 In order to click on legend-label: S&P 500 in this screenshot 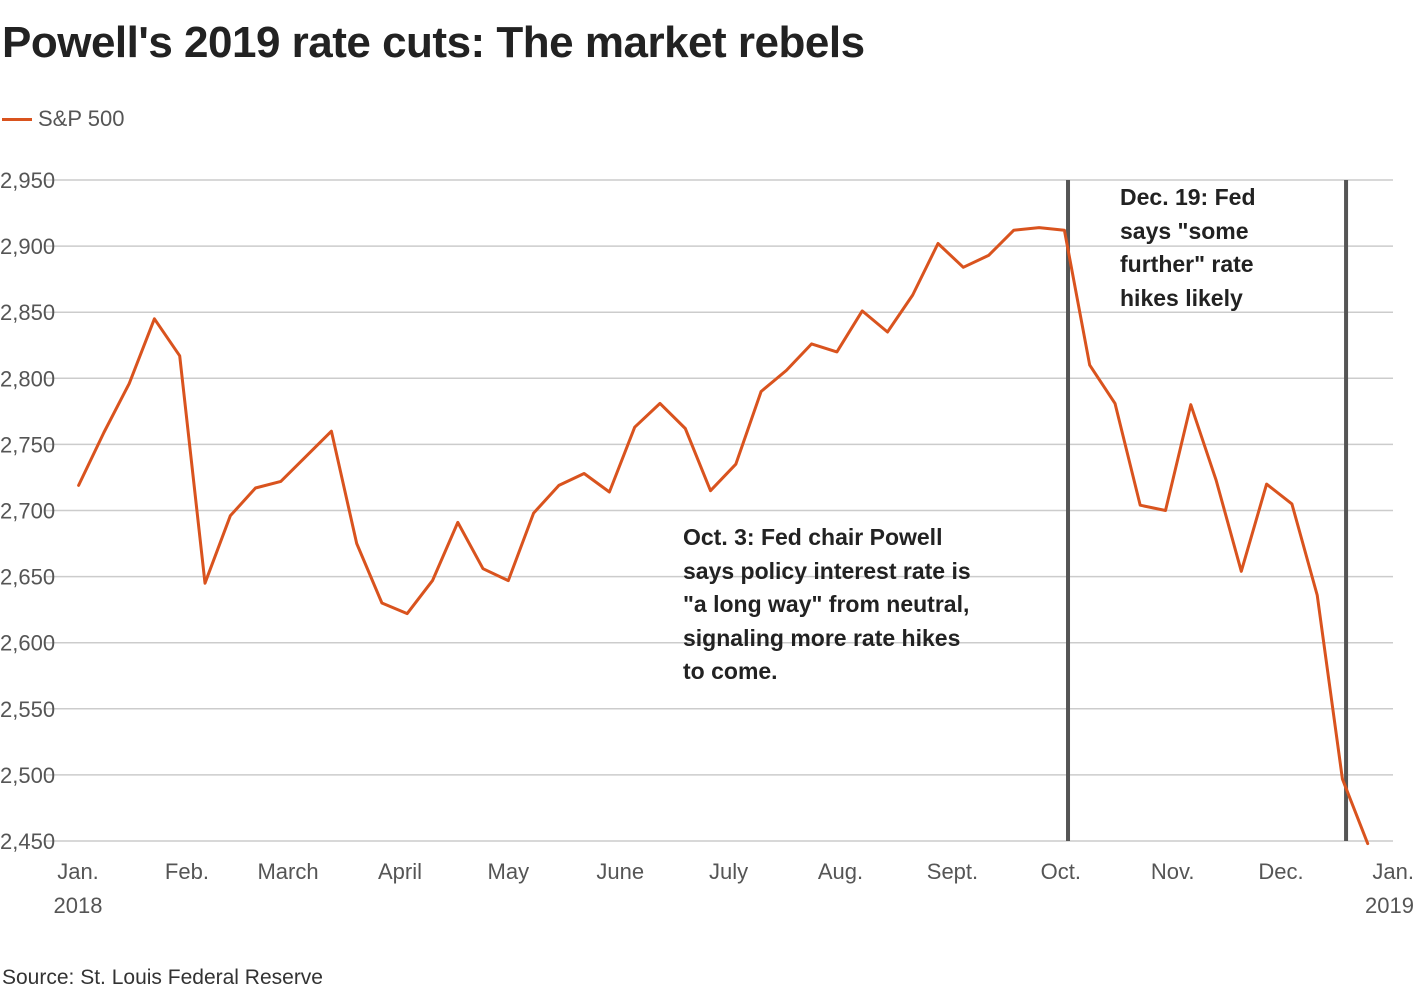, I will do `click(81, 118)`.